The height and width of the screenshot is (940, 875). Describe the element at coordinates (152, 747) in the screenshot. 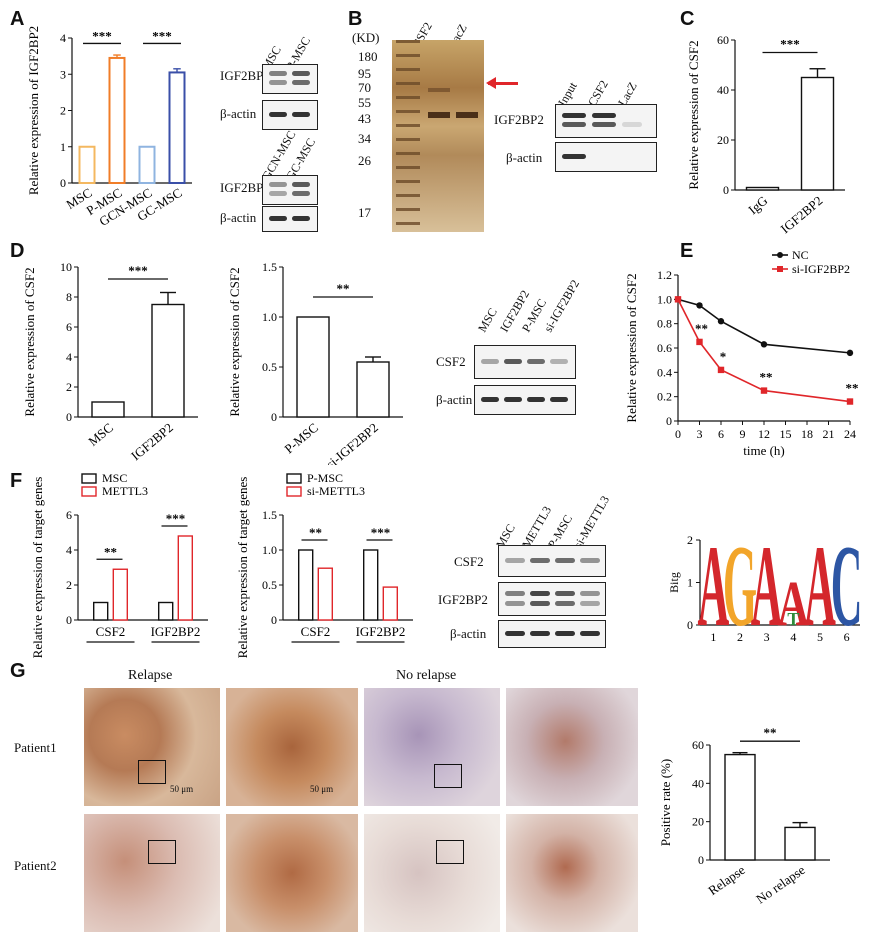

I see `ihc-relapse-patient1-low: 50 μm` at that location.